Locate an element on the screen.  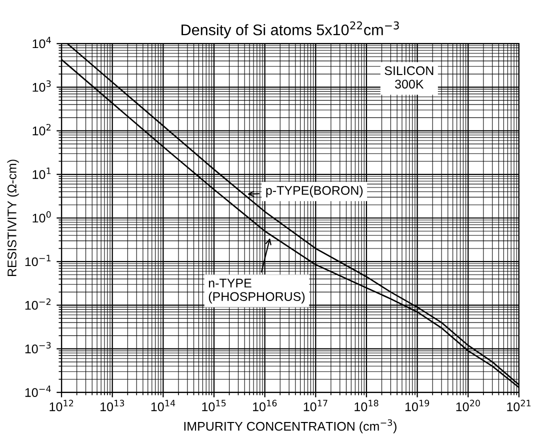
y-tick-label: 10$^{3}$ is located at coordinates (41, 86).